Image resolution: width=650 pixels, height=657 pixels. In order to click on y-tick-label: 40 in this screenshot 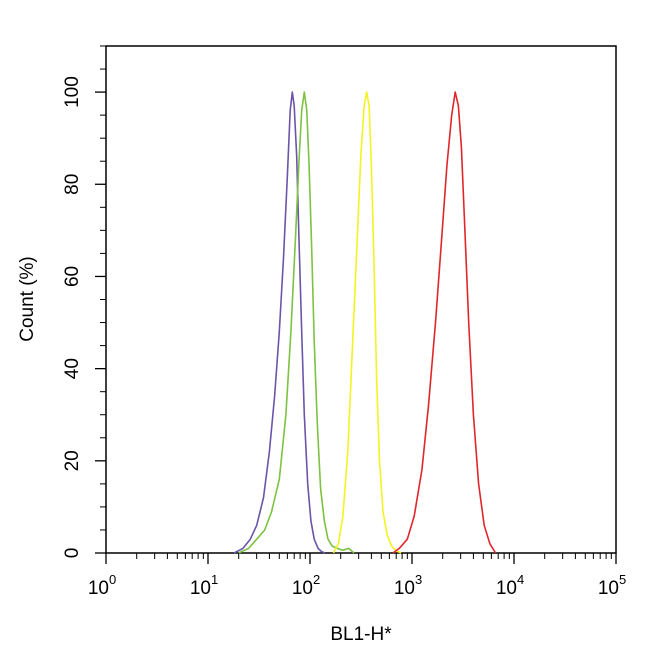, I will do `click(72, 368)`.